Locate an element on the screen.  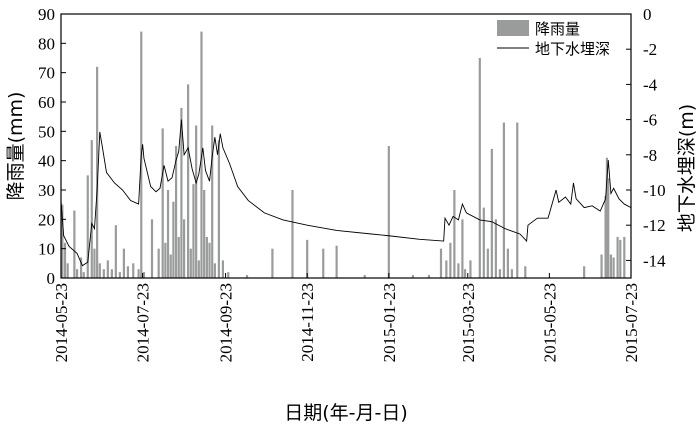
x-tick-label: 2014-07-23 is located at coordinates (143, 322).